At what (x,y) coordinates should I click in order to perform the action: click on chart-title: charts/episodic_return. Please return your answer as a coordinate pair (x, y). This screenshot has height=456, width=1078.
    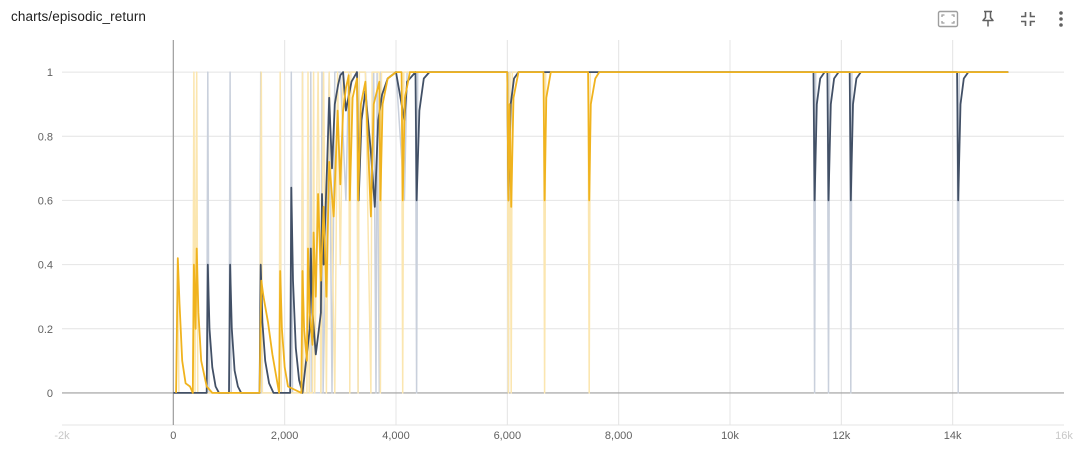
    Looking at the image, I should click on (79, 16).